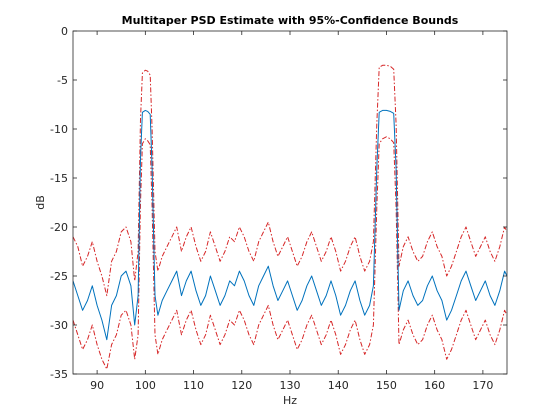 The width and height of the screenshot is (560, 420). Describe the element at coordinates (59, 227) in the screenshot. I see `y-tick-label: -20` at that location.